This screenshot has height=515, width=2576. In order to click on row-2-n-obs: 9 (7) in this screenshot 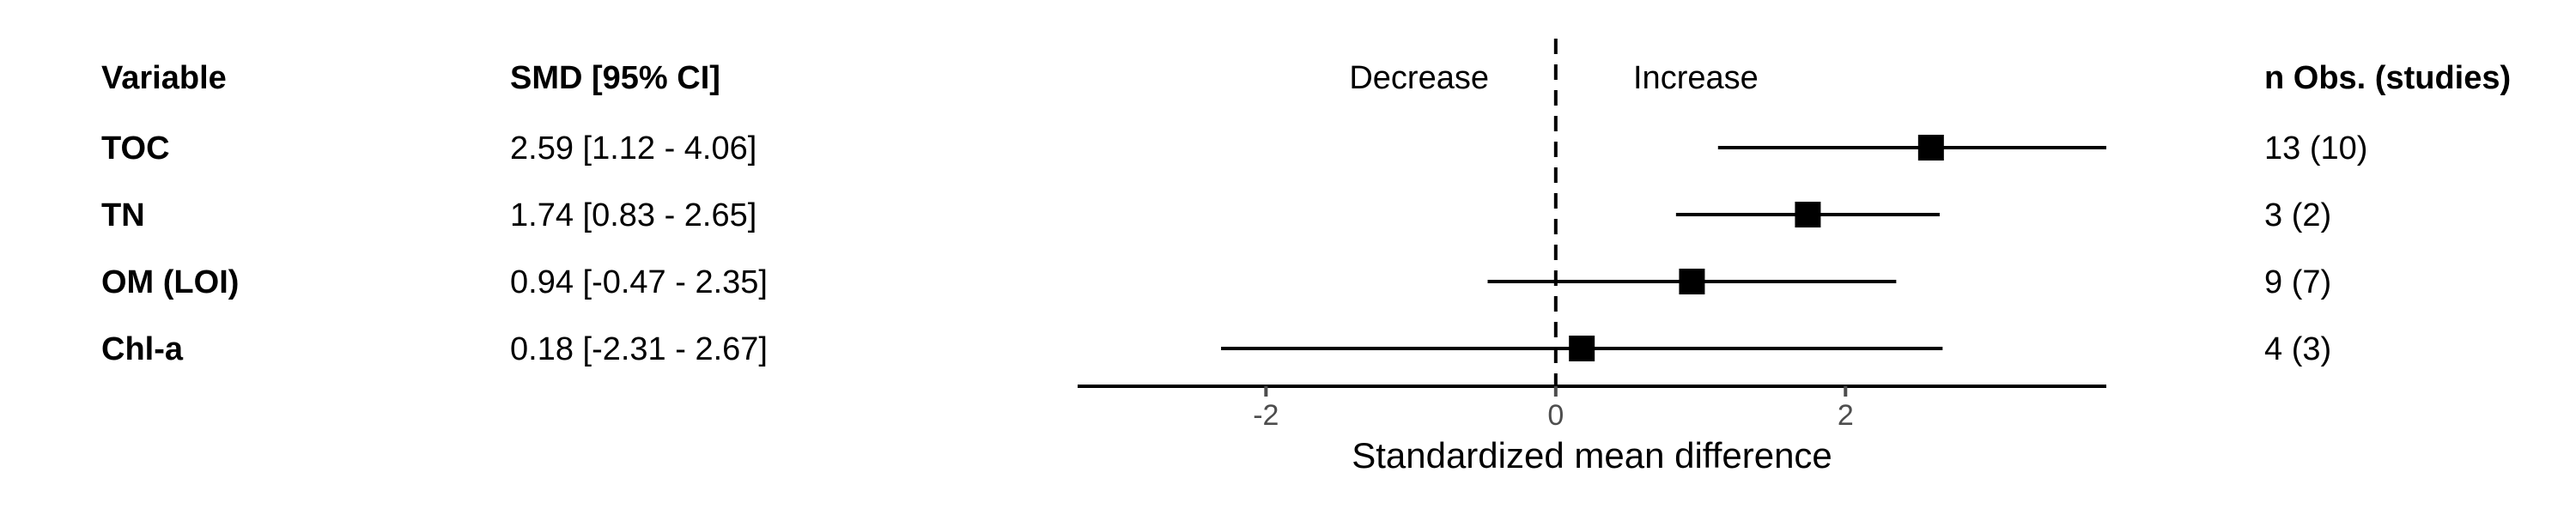, I will do `click(2297, 282)`.